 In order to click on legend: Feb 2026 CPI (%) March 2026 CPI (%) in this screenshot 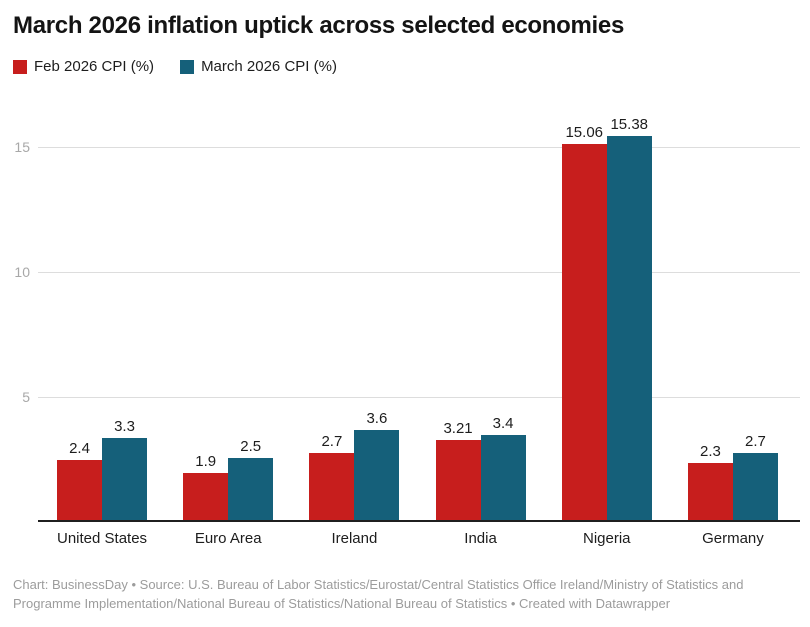, I will do `click(175, 66)`.